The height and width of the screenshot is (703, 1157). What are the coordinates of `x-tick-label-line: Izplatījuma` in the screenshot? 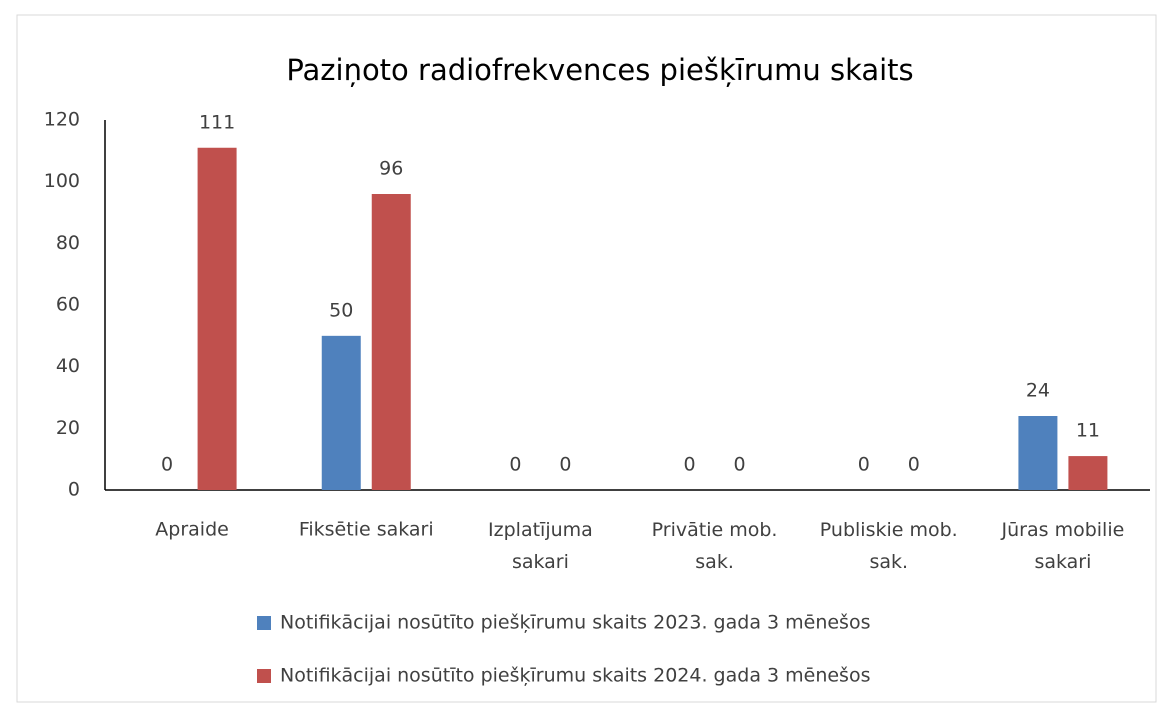 It's located at (540, 530).